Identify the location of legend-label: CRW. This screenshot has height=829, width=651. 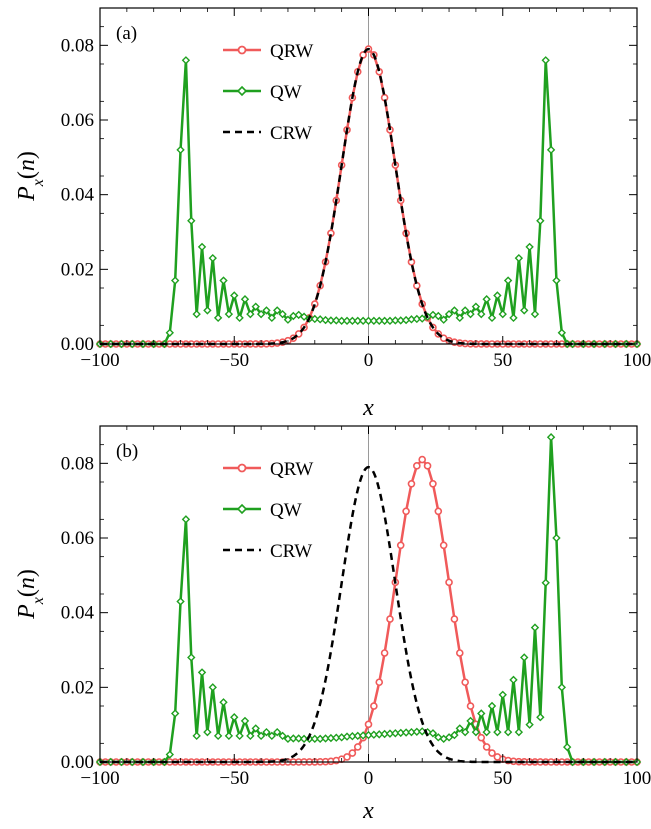
(291, 133).